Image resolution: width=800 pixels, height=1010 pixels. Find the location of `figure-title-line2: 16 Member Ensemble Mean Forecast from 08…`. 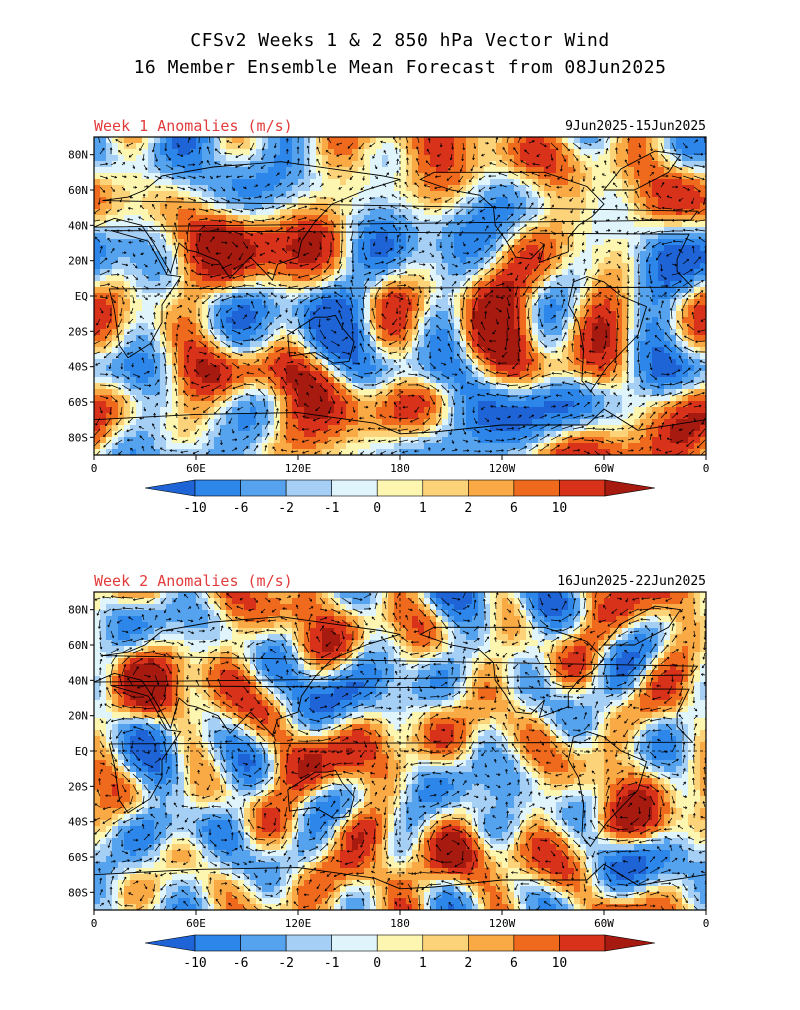

figure-title-line2: 16 Member Ensemble Mean Forecast from 08… is located at coordinates (400, 67).